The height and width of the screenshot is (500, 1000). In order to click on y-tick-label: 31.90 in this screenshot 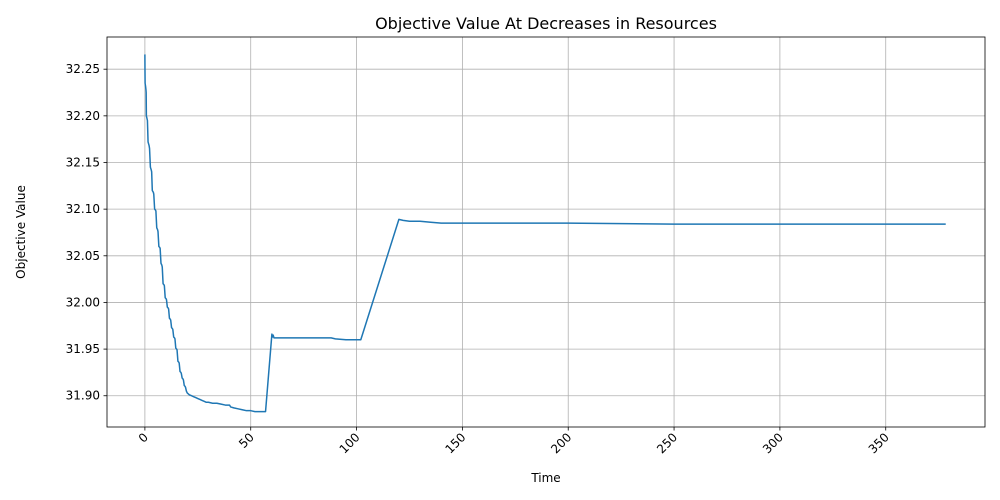, I will do `click(83, 396)`.